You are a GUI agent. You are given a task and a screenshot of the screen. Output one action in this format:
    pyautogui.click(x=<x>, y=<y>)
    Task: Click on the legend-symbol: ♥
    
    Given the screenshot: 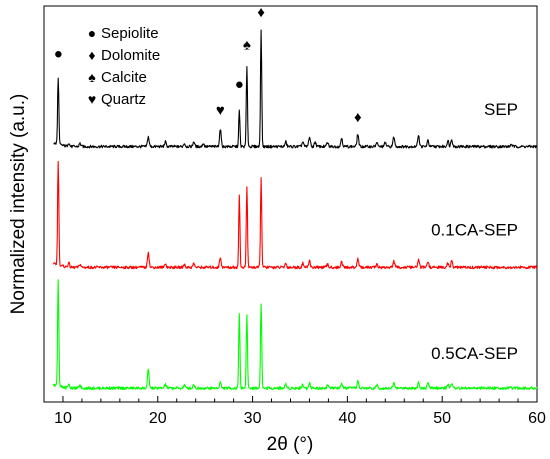 What is the action you would take?
    pyautogui.click(x=92, y=99)
    